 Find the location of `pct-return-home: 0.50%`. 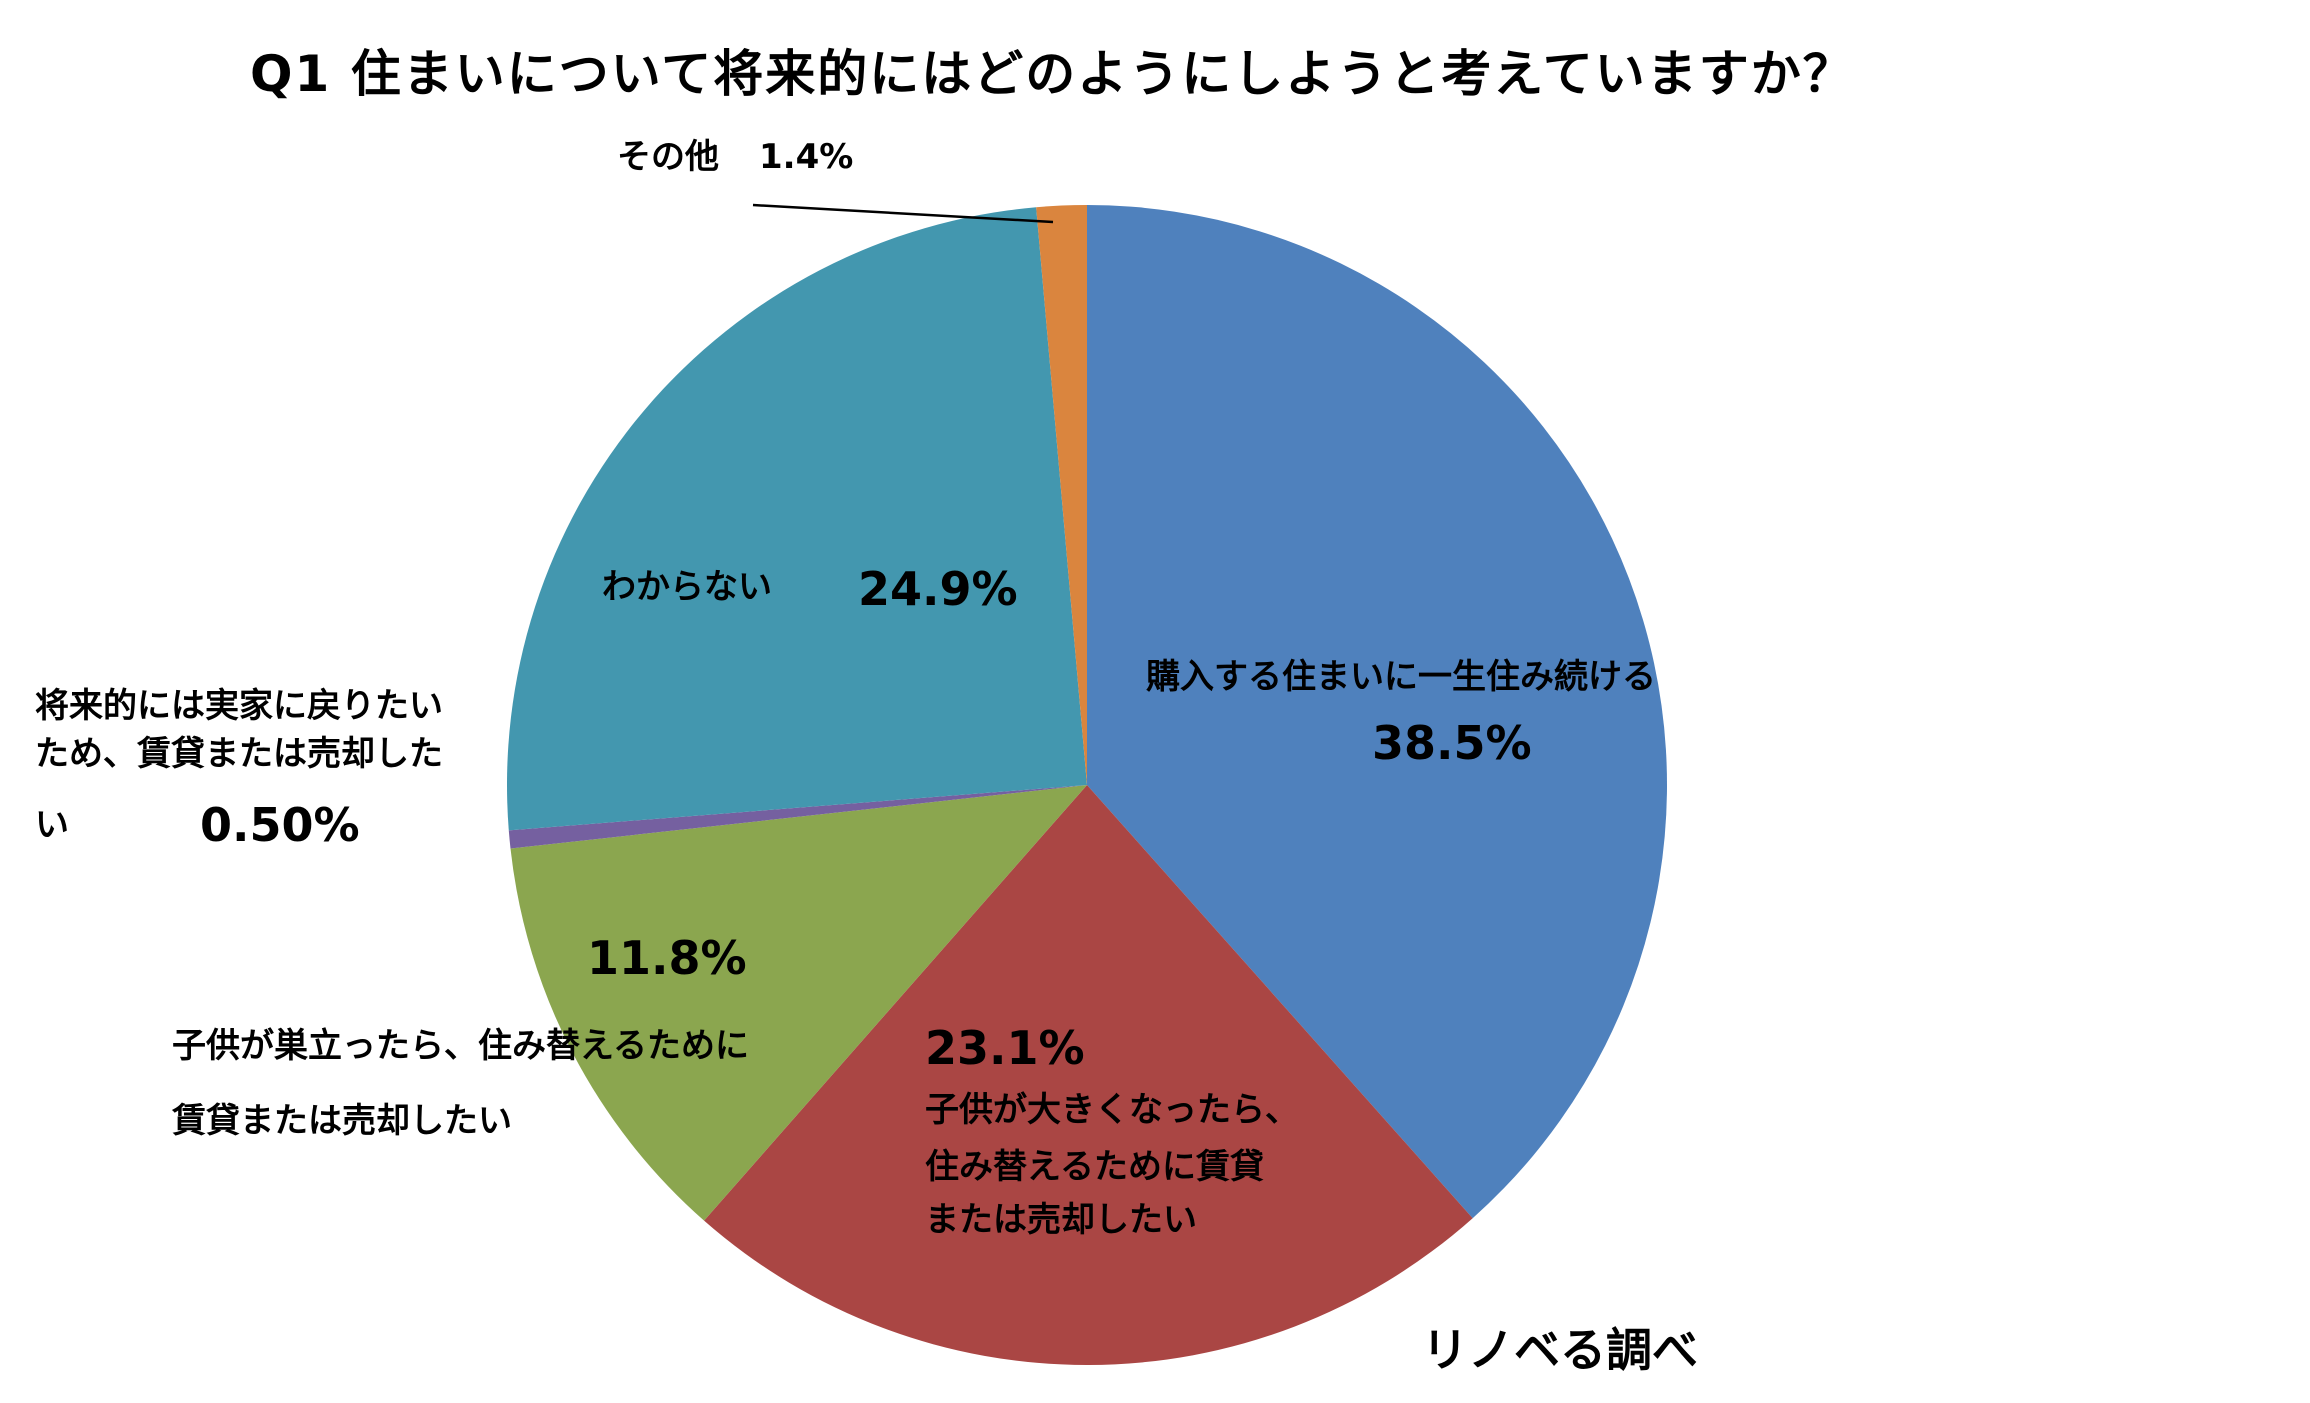

pct-return-home: 0.50% is located at coordinates (280, 825).